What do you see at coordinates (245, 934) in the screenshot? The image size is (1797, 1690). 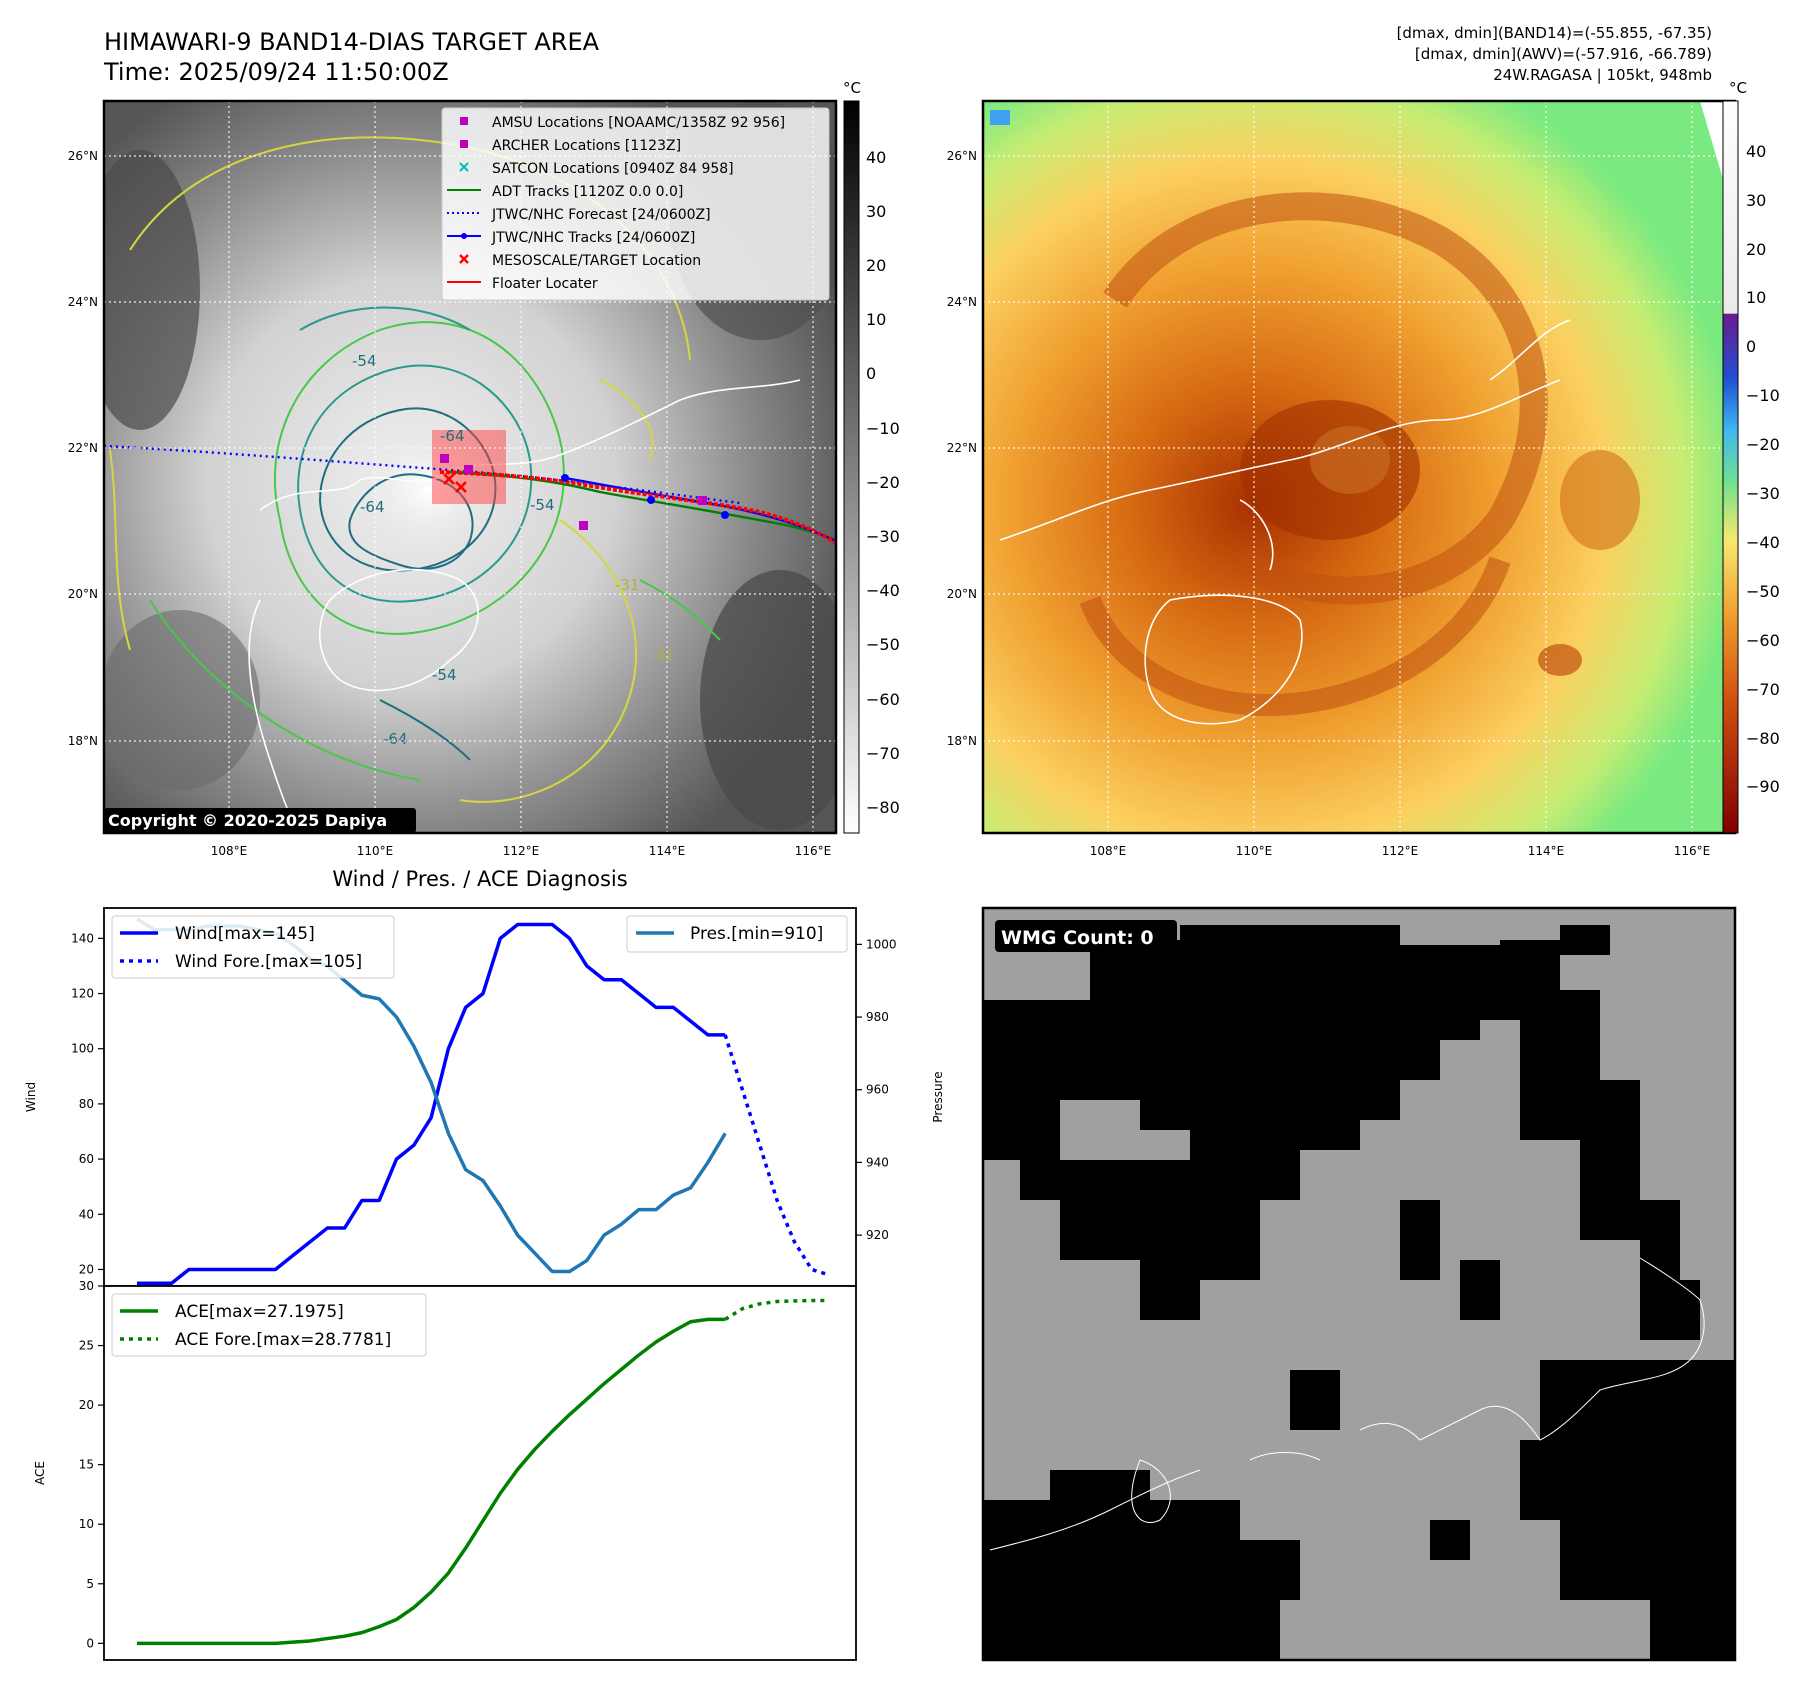 I see `wind-legend-label: Wind[max=145]` at bounding box center [245, 934].